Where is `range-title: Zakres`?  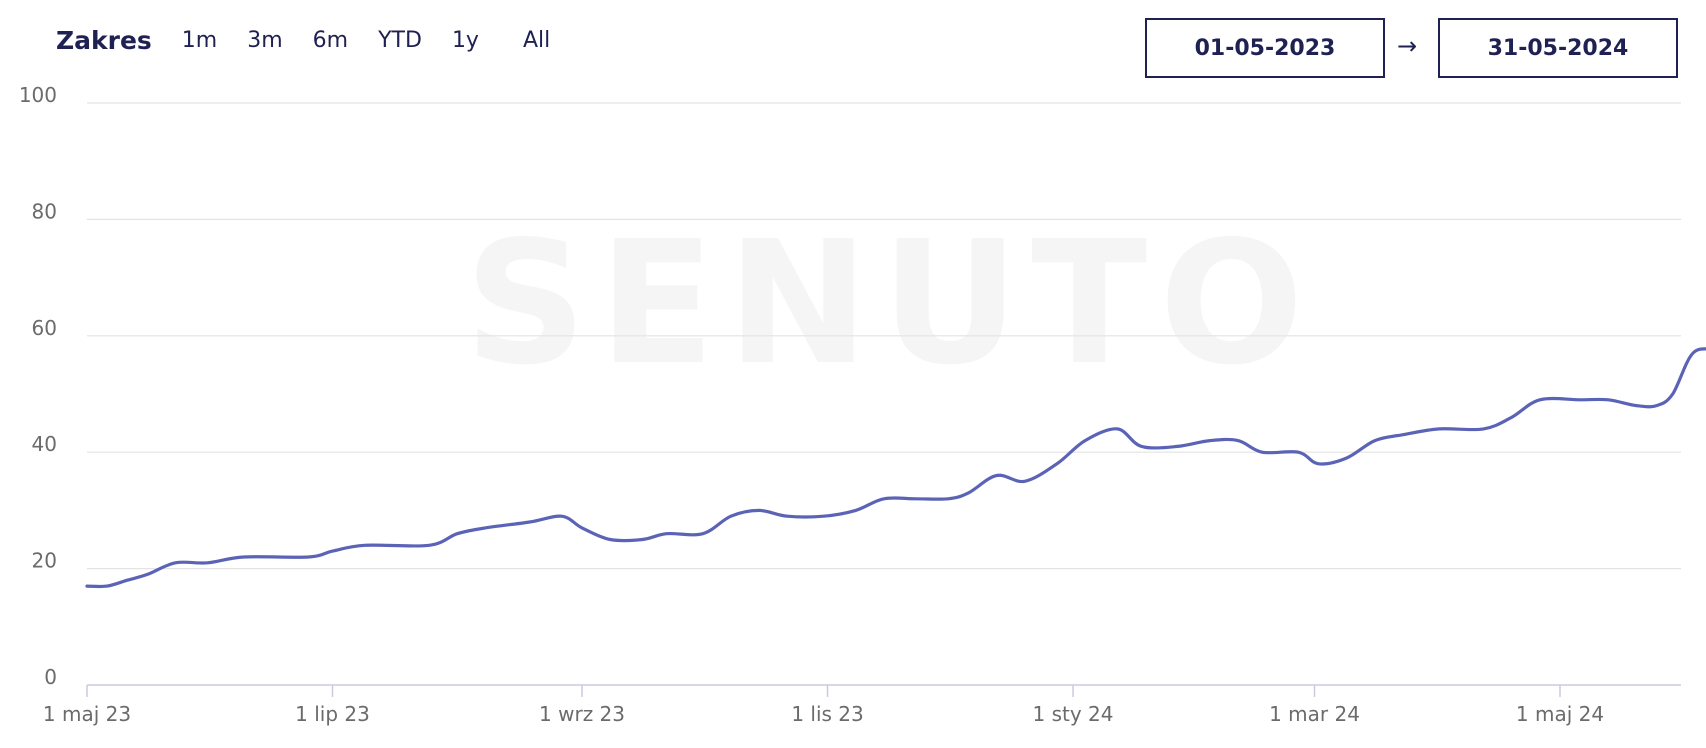
range-title: Zakres is located at coordinates (104, 40).